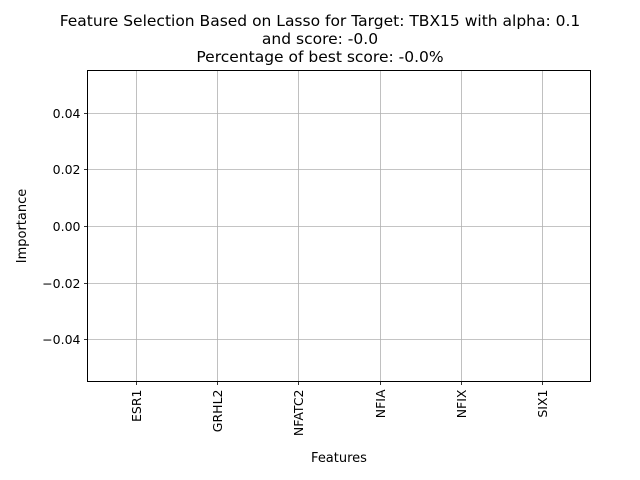 This screenshot has height=480, width=640. I want to click on y-axis-label: Importance, so click(22, 226).